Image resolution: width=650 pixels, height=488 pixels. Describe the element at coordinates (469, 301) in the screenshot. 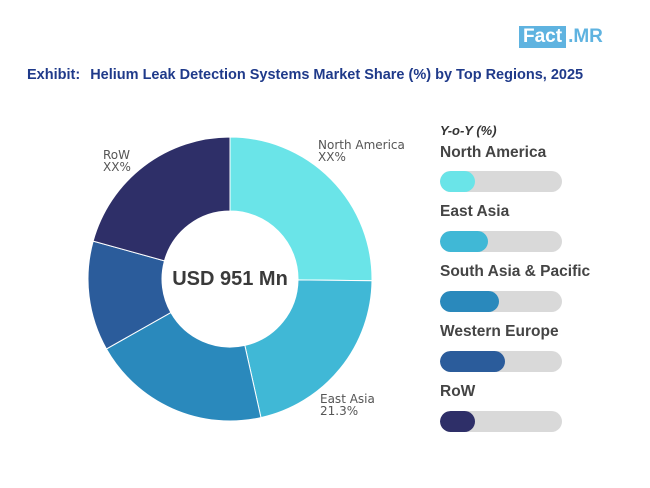

I see `bar-fill-south-asia-pacific` at that location.